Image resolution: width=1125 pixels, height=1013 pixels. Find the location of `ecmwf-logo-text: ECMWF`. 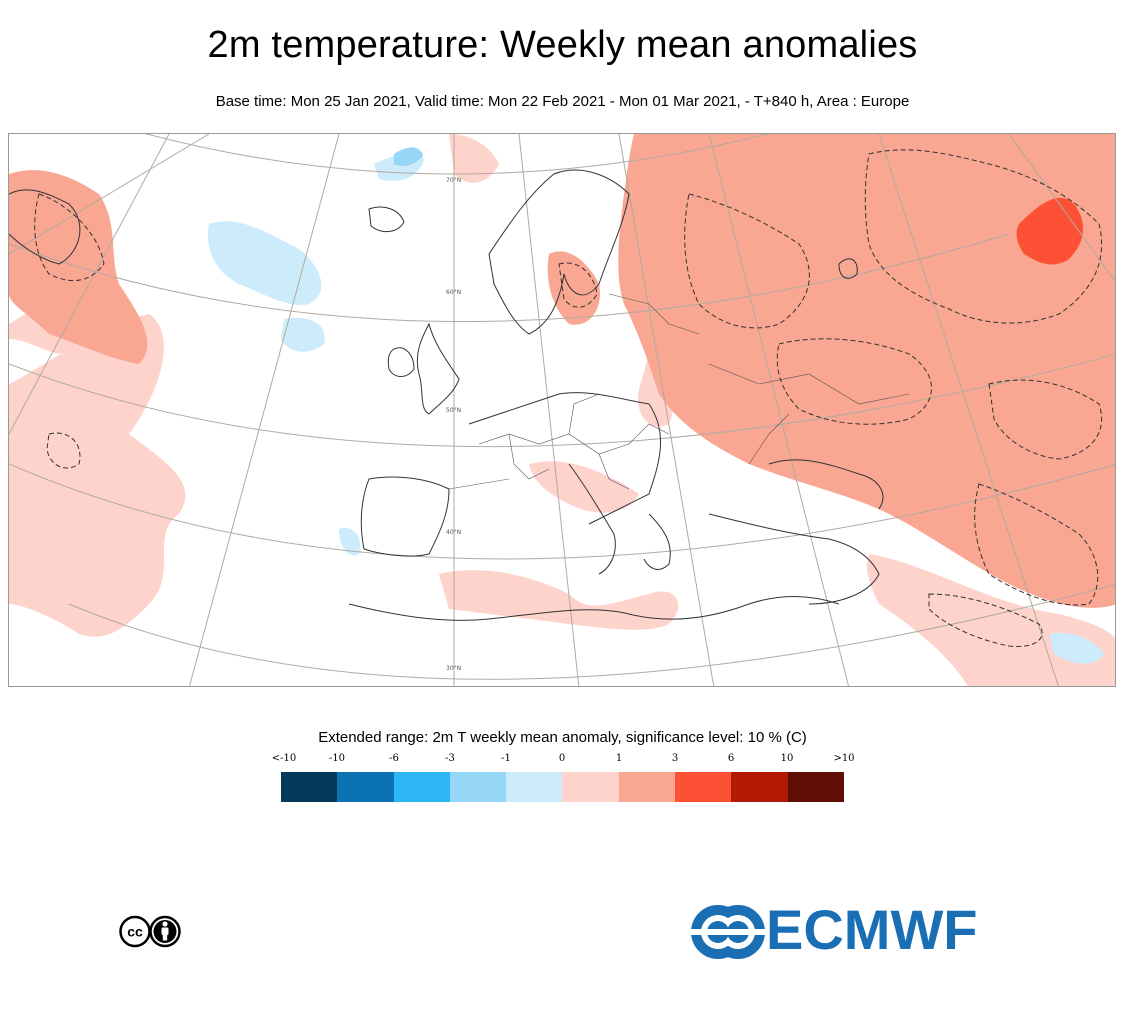

ecmwf-logo-text: ECMWF is located at coordinates (872, 929).